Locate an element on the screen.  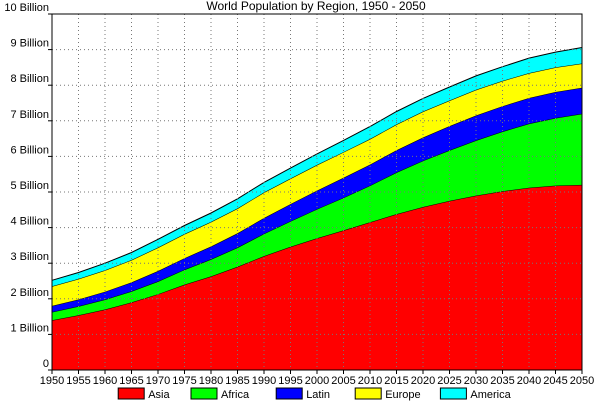
x-tick-label: 2025 is located at coordinates (449, 381).